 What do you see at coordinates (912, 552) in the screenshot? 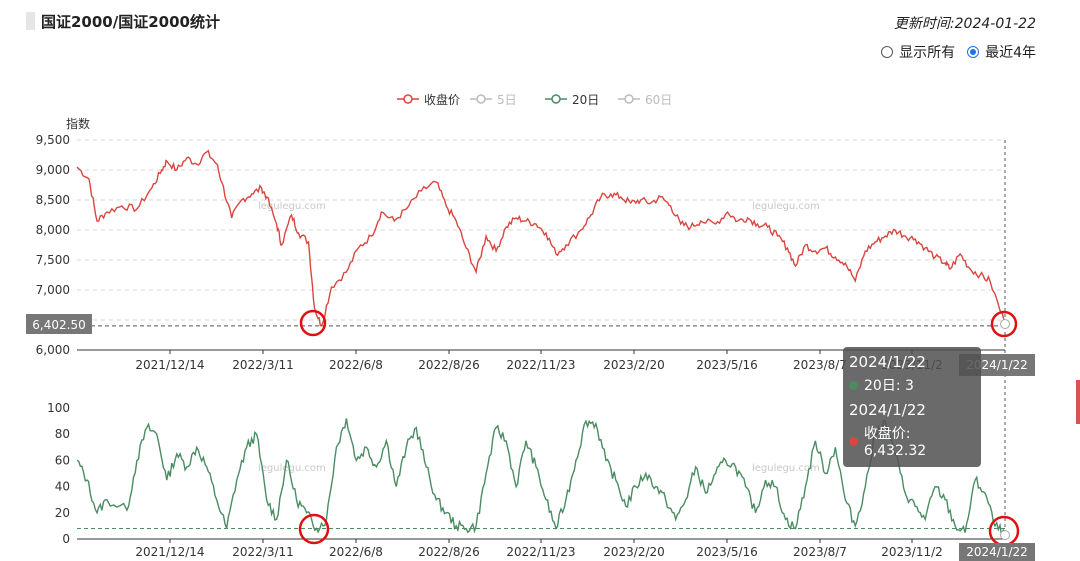
I see `sub-x-tick-8: 2023/11/2` at bounding box center [912, 552].